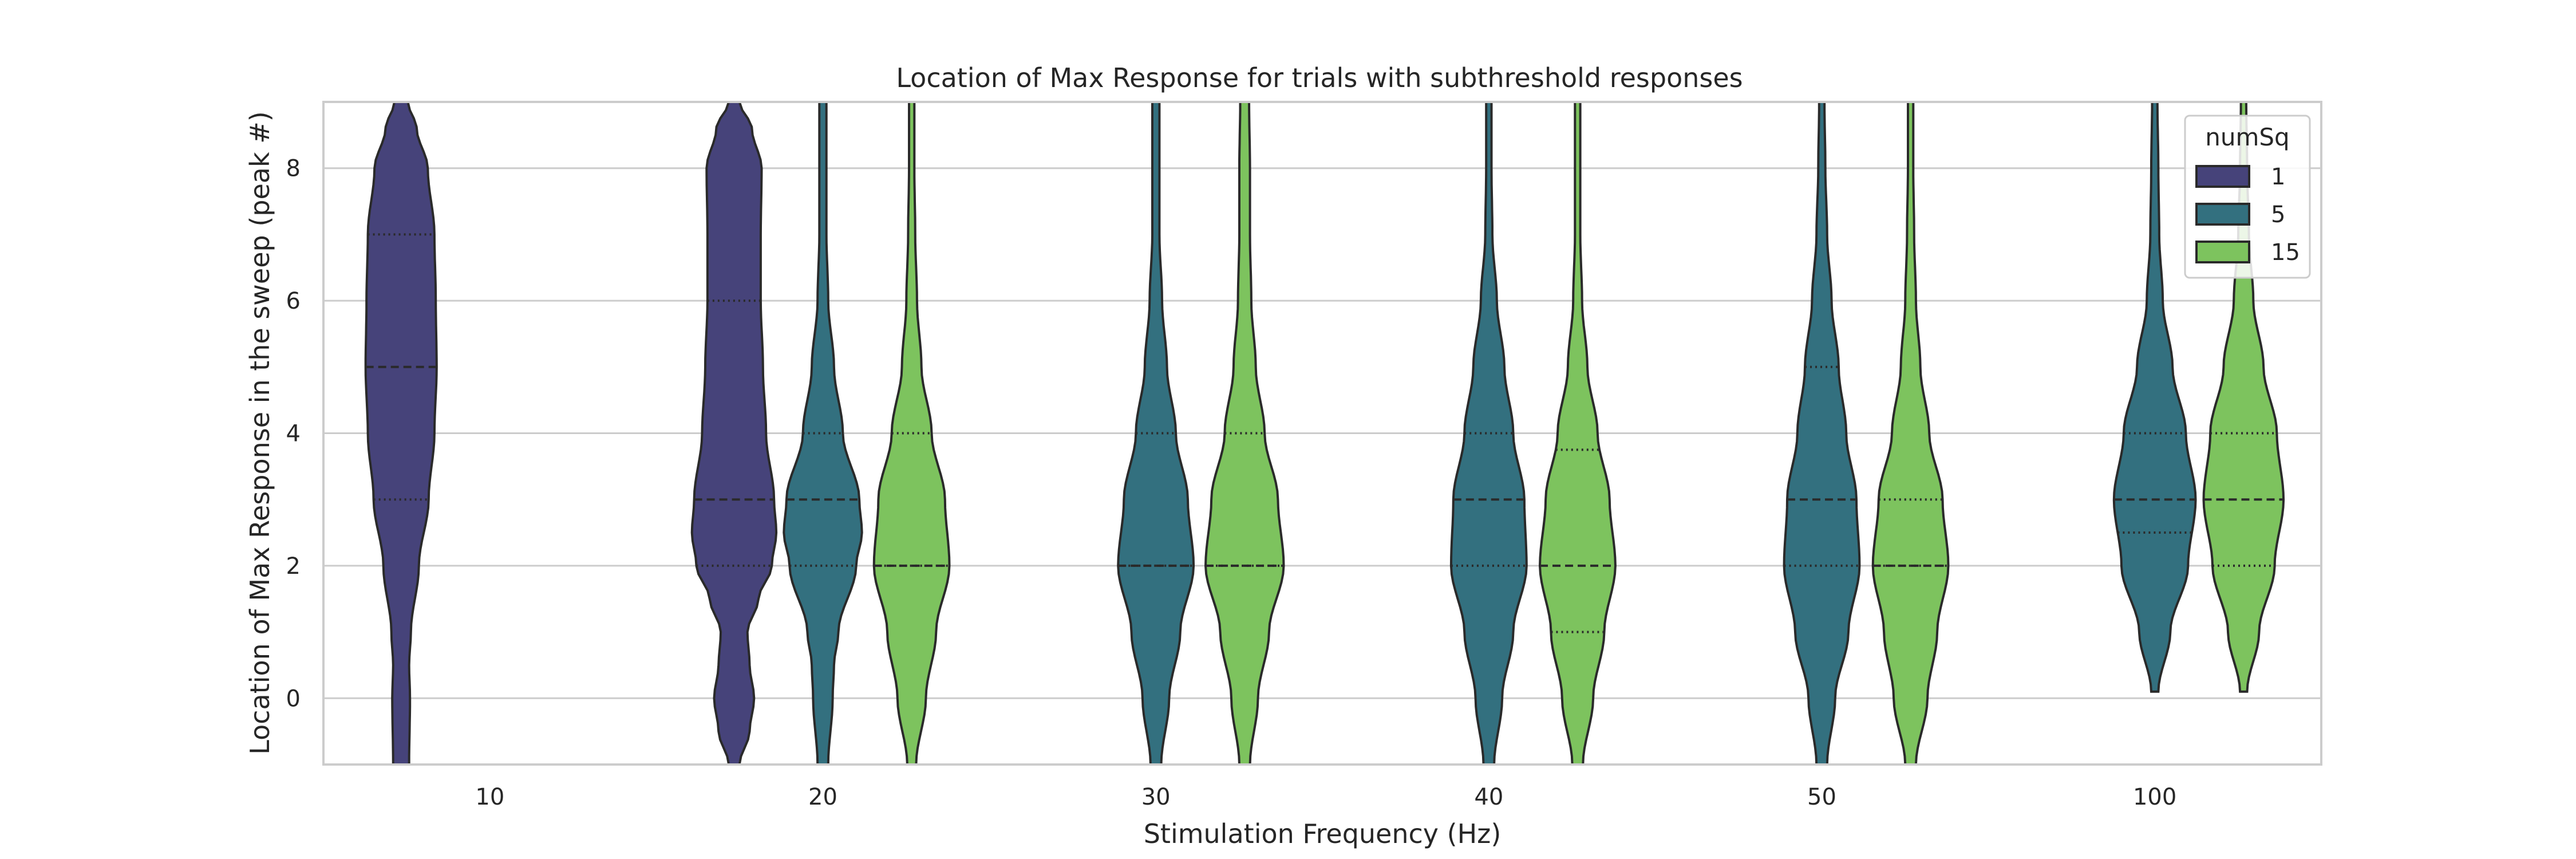 The image size is (2576, 859). I want to click on x-axis-ticks: 10 20 30 40 50 100, so click(1325, 797).